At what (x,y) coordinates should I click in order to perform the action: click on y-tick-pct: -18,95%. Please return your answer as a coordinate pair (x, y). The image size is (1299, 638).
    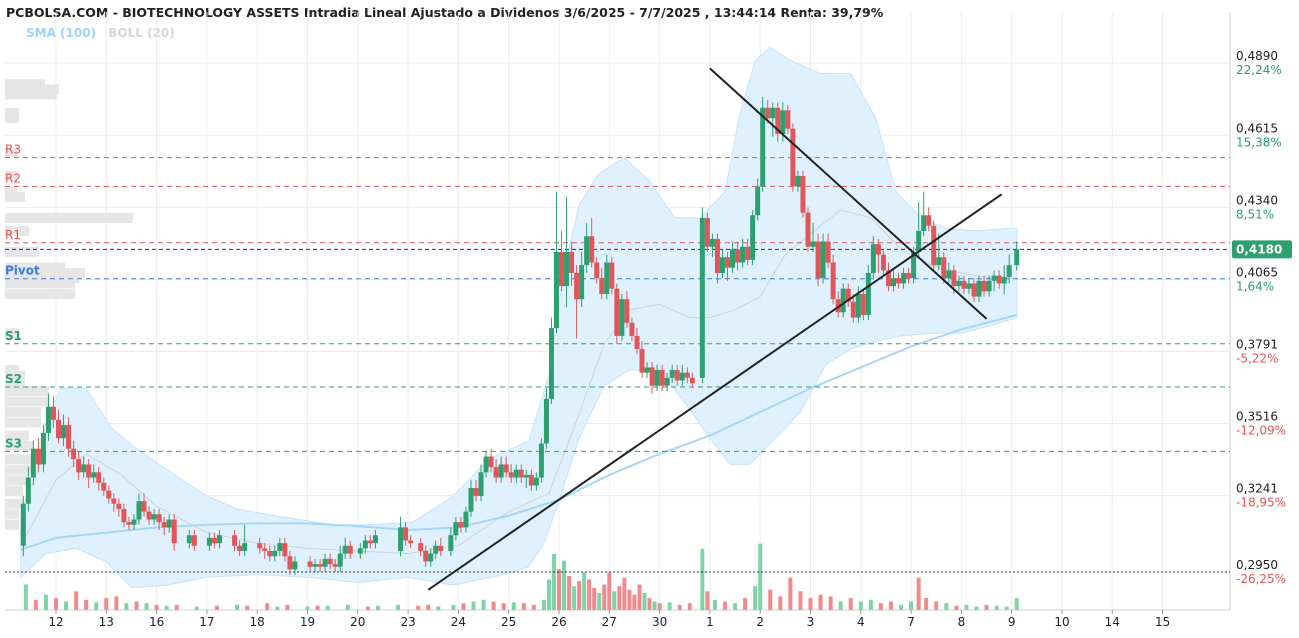
    Looking at the image, I should click on (1261, 503).